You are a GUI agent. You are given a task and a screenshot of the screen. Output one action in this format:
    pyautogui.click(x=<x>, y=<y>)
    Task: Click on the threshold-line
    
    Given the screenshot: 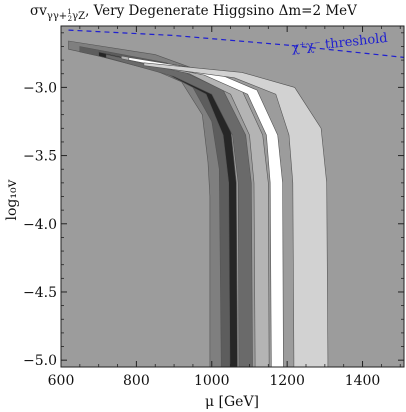 What is the action you would take?
    pyautogui.click(x=236, y=43)
    